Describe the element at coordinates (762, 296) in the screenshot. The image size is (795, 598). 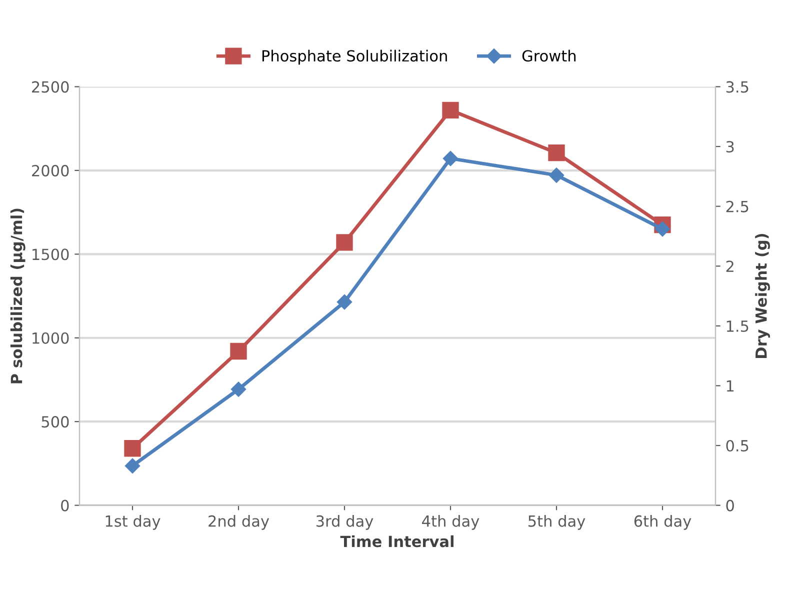
I see `y2-axis-title: Dry Weight (g)` at that location.